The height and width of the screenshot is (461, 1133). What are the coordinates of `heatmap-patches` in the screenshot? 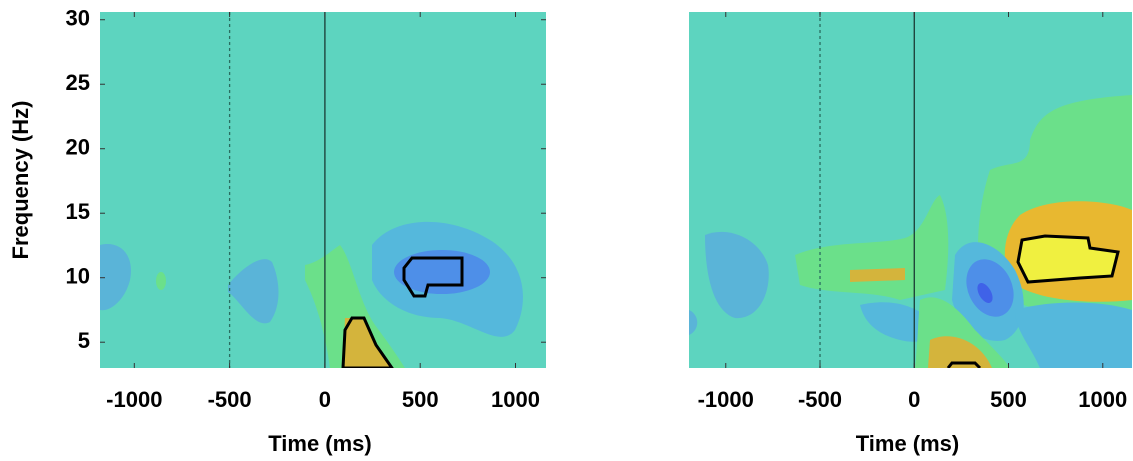 It's located at (311, 294).